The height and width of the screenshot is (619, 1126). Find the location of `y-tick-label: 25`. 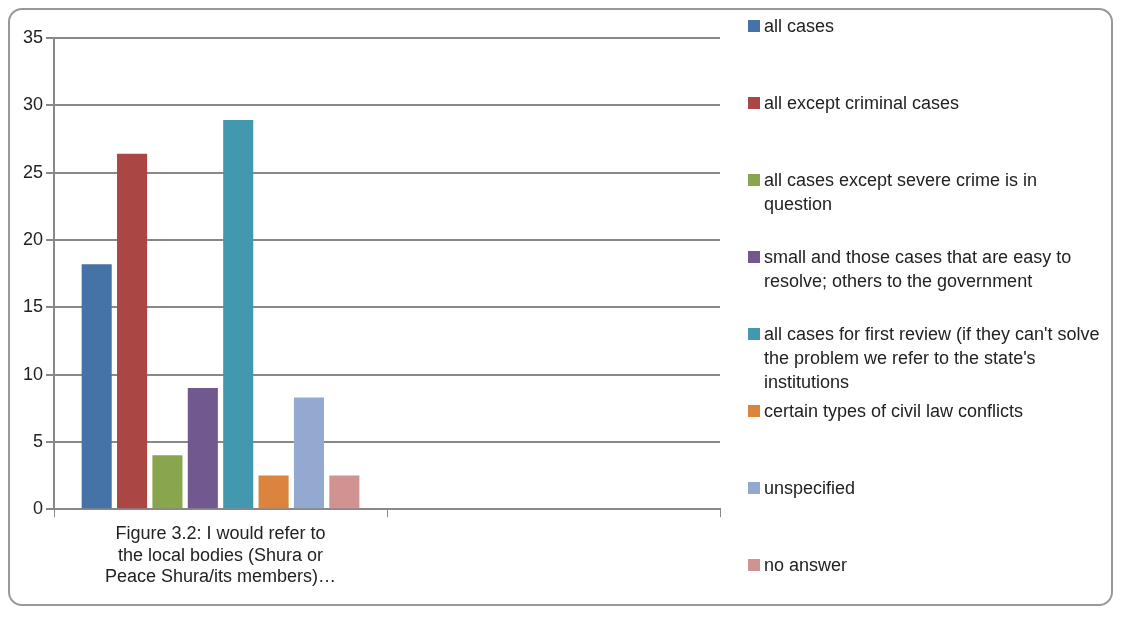

y-tick-label: 25 is located at coordinates (33, 171).